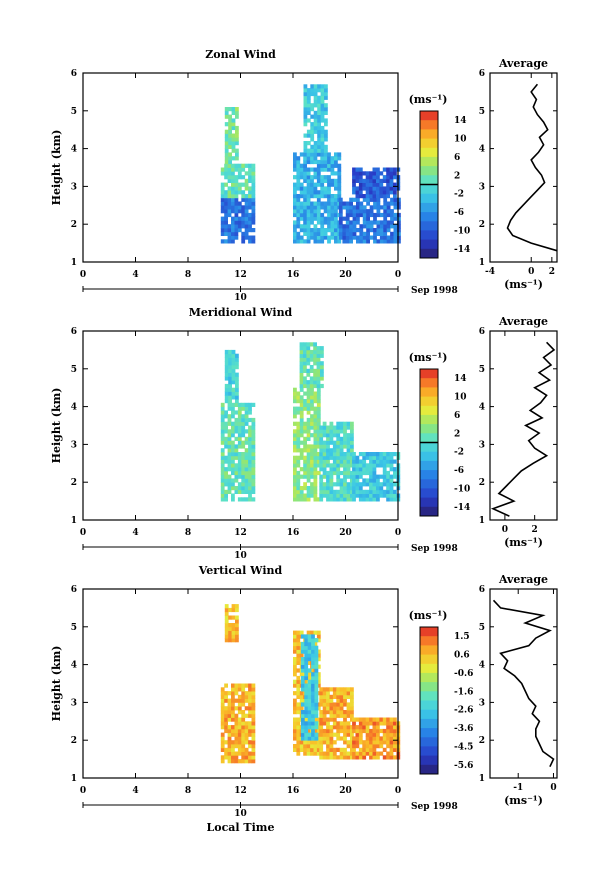 The width and height of the screenshot is (610, 873). What do you see at coordinates (459, 195) in the screenshot?
I see `colorbar-tick-label: -2` at bounding box center [459, 195].